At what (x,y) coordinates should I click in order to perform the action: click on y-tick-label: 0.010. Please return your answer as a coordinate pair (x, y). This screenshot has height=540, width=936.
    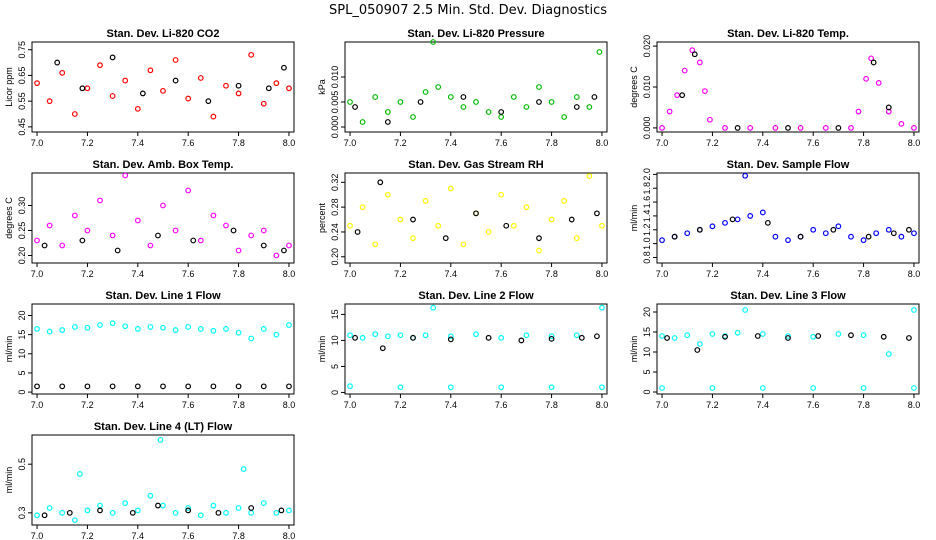
    Looking at the image, I should click on (647, 87).